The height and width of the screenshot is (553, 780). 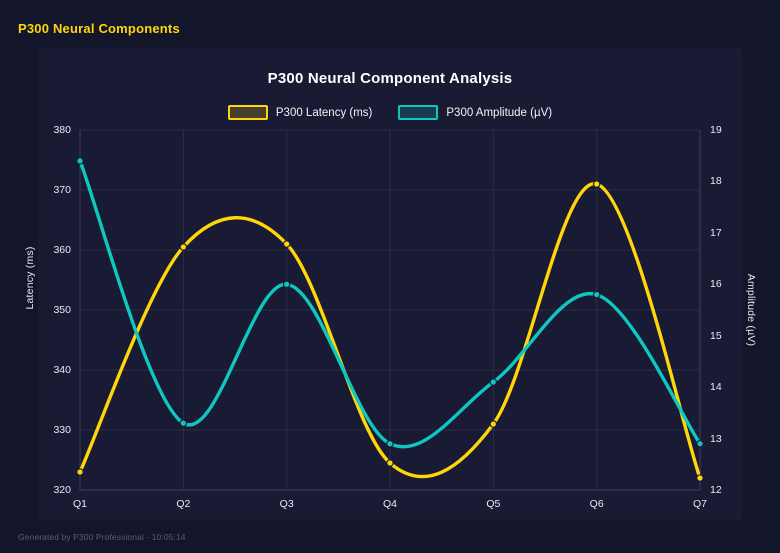 I want to click on y-axis-left-label: Latency (ms), so click(x=30, y=278).